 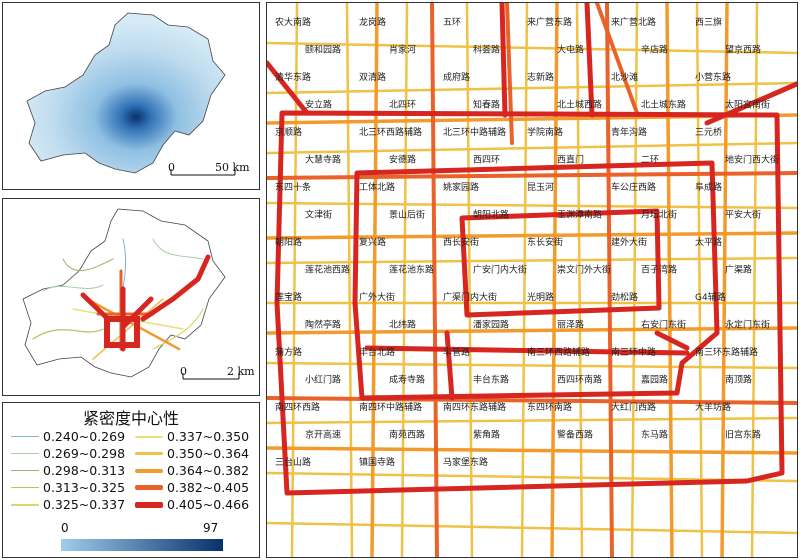 I want to click on road-label: 丽泽路, so click(x=570, y=325).